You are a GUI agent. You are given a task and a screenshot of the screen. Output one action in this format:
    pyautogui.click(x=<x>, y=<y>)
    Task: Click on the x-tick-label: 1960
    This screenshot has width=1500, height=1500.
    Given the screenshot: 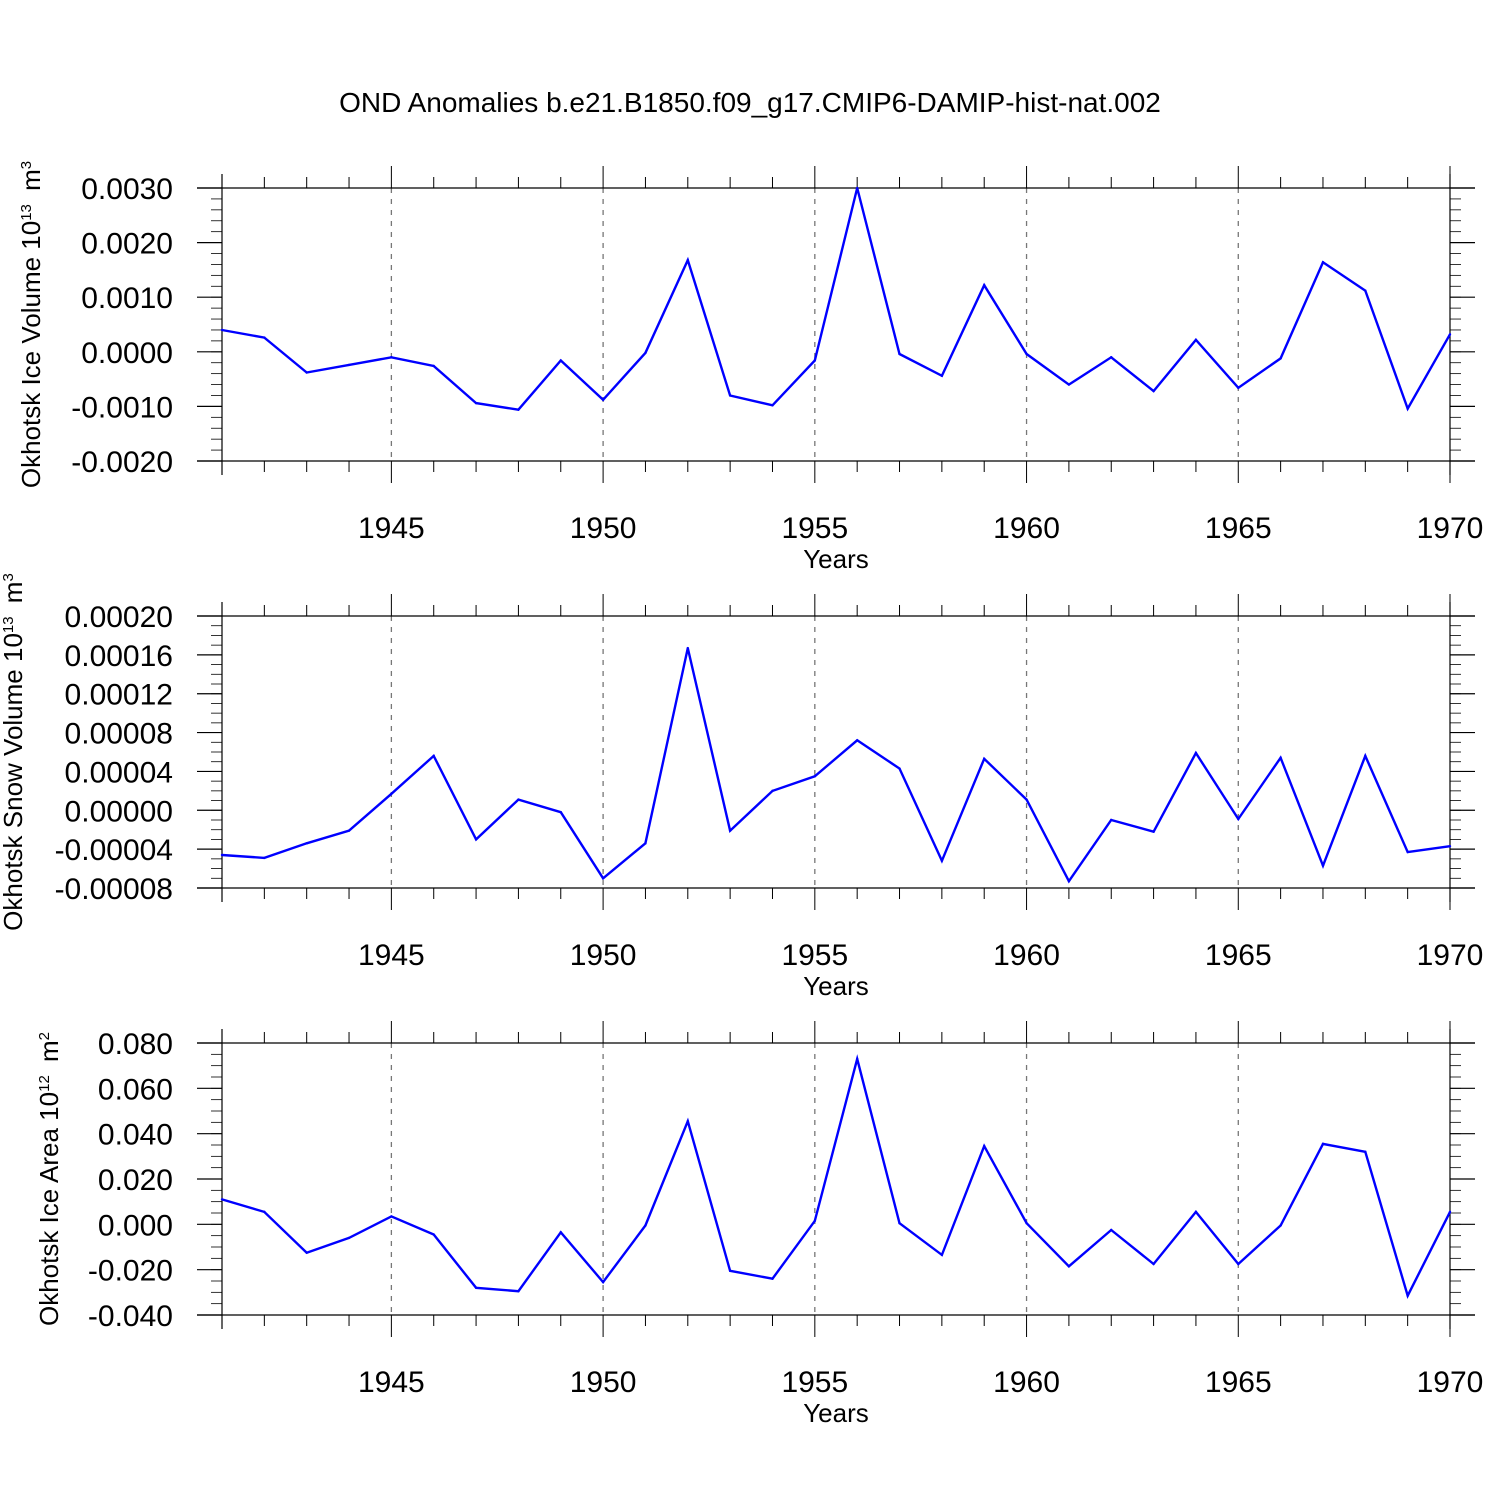 What is the action you would take?
    pyautogui.click(x=1026, y=1382)
    